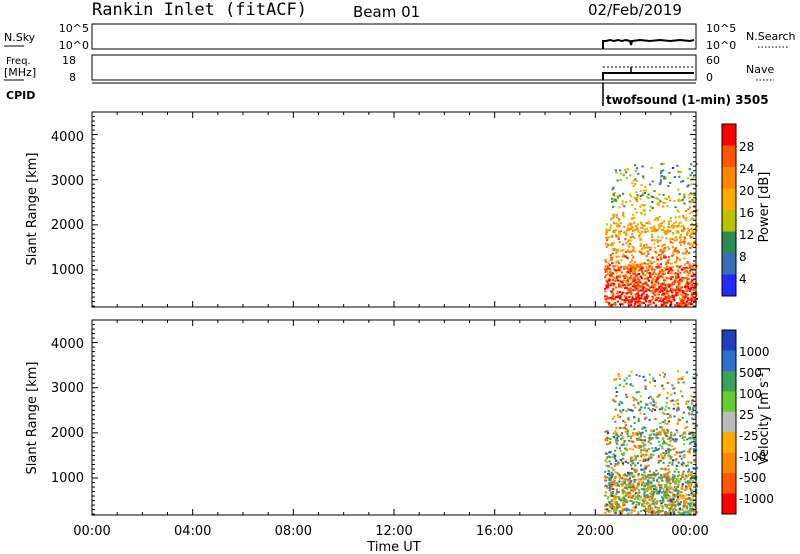 Image resolution: width=800 pixels, height=554 pixels. Describe the element at coordinates (746, 235) in the screenshot. I see `power-cbar-tick-12: 12` at that location.